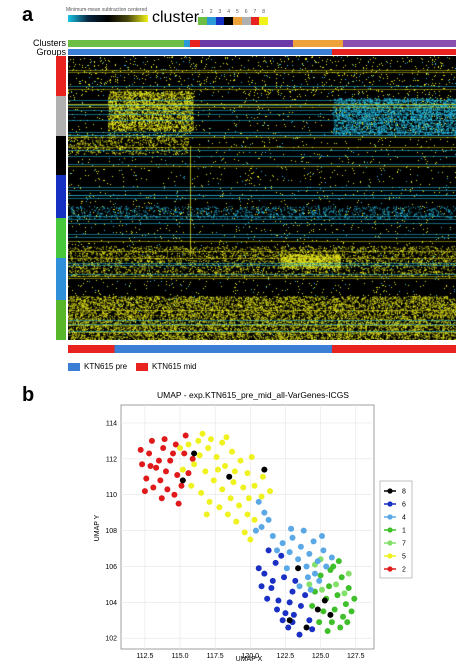  Describe the element at coordinates (111, 531) in the screenshot. I see `y-tick-label: 108` at that location.